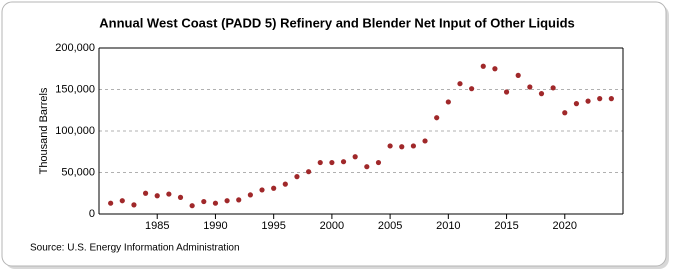 Image resolution: width=675 pixels, height=275 pixels. What do you see at coordinates (78, 172) in the screenshot?
I see `y-tick-label: 50,000` at bounding box center [78, 172].